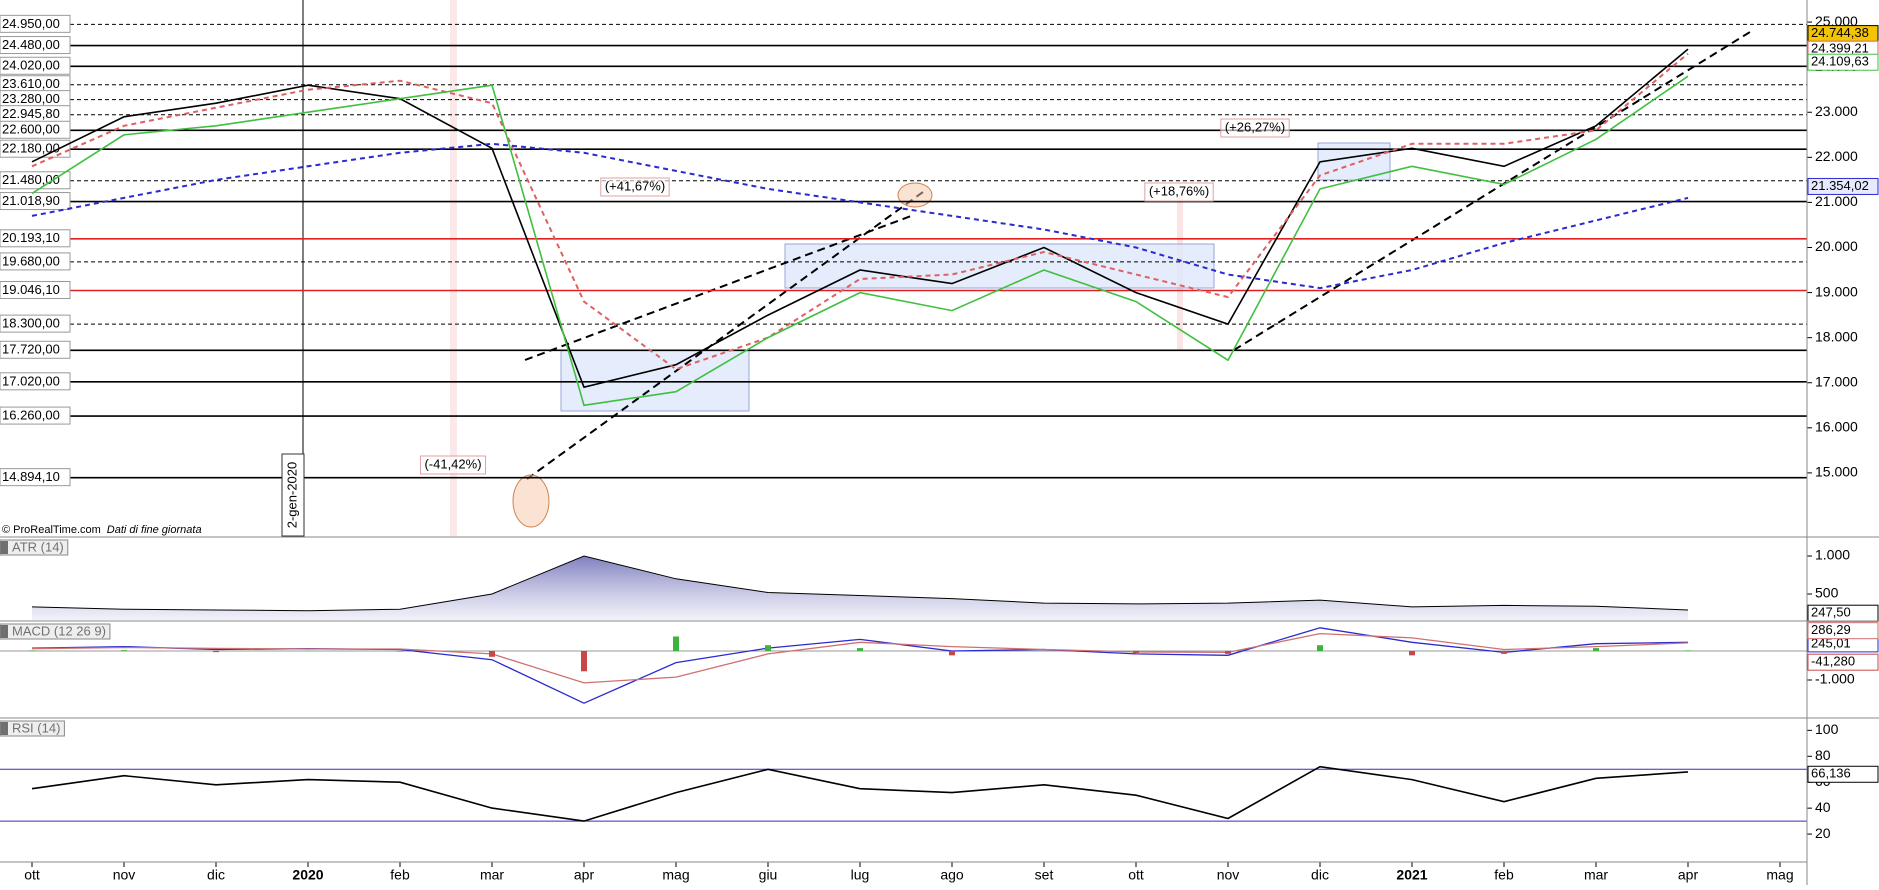  What do you see at coordinates (31, 476) in the screenshot?
I see `level-label: 14.894,10` at bounding box center [31, 476].